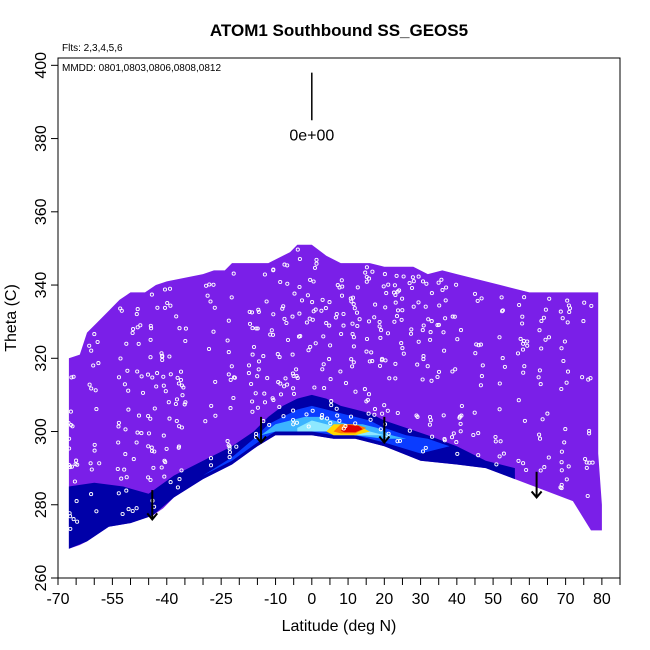 The image size is (650, 650). Describe the element at coordinates (384, 599) in the screenshot. I see `x-tick-label: 20` at that location.